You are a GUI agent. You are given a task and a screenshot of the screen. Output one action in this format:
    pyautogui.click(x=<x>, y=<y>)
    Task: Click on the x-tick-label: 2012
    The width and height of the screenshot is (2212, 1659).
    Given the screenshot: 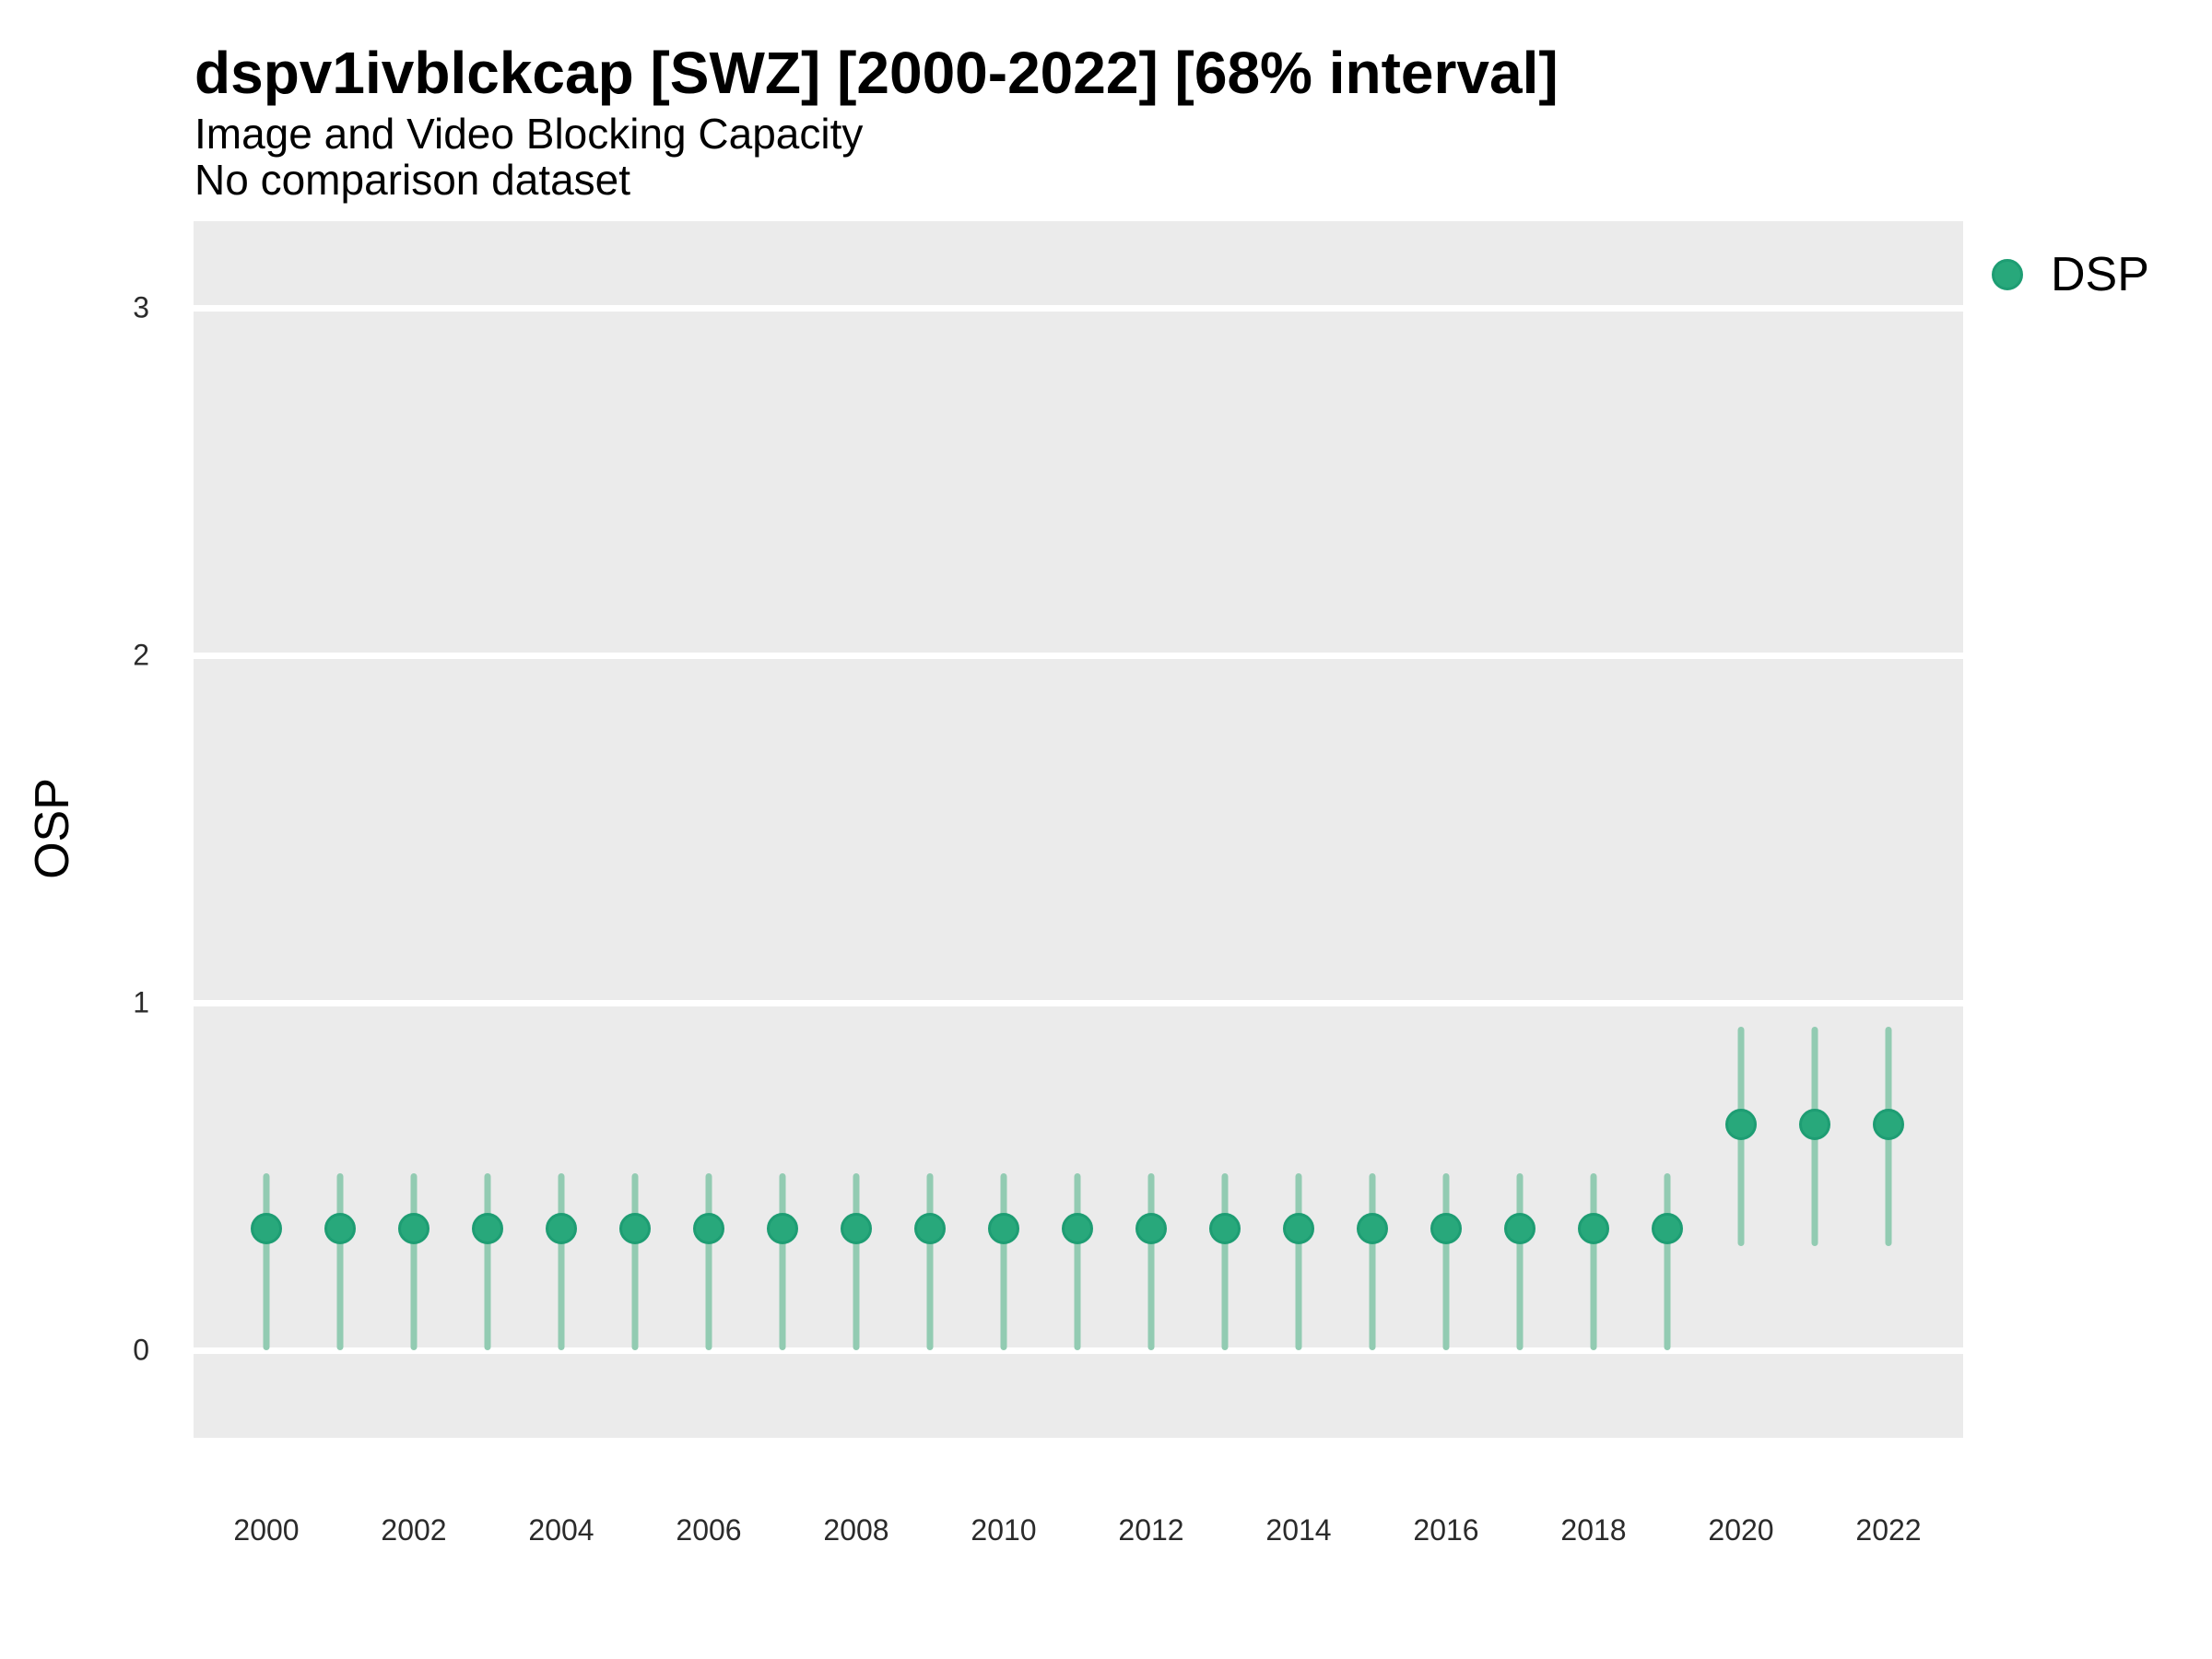 What is the action you would take?
    pyautogui.click(x=1151, y=1530)
    